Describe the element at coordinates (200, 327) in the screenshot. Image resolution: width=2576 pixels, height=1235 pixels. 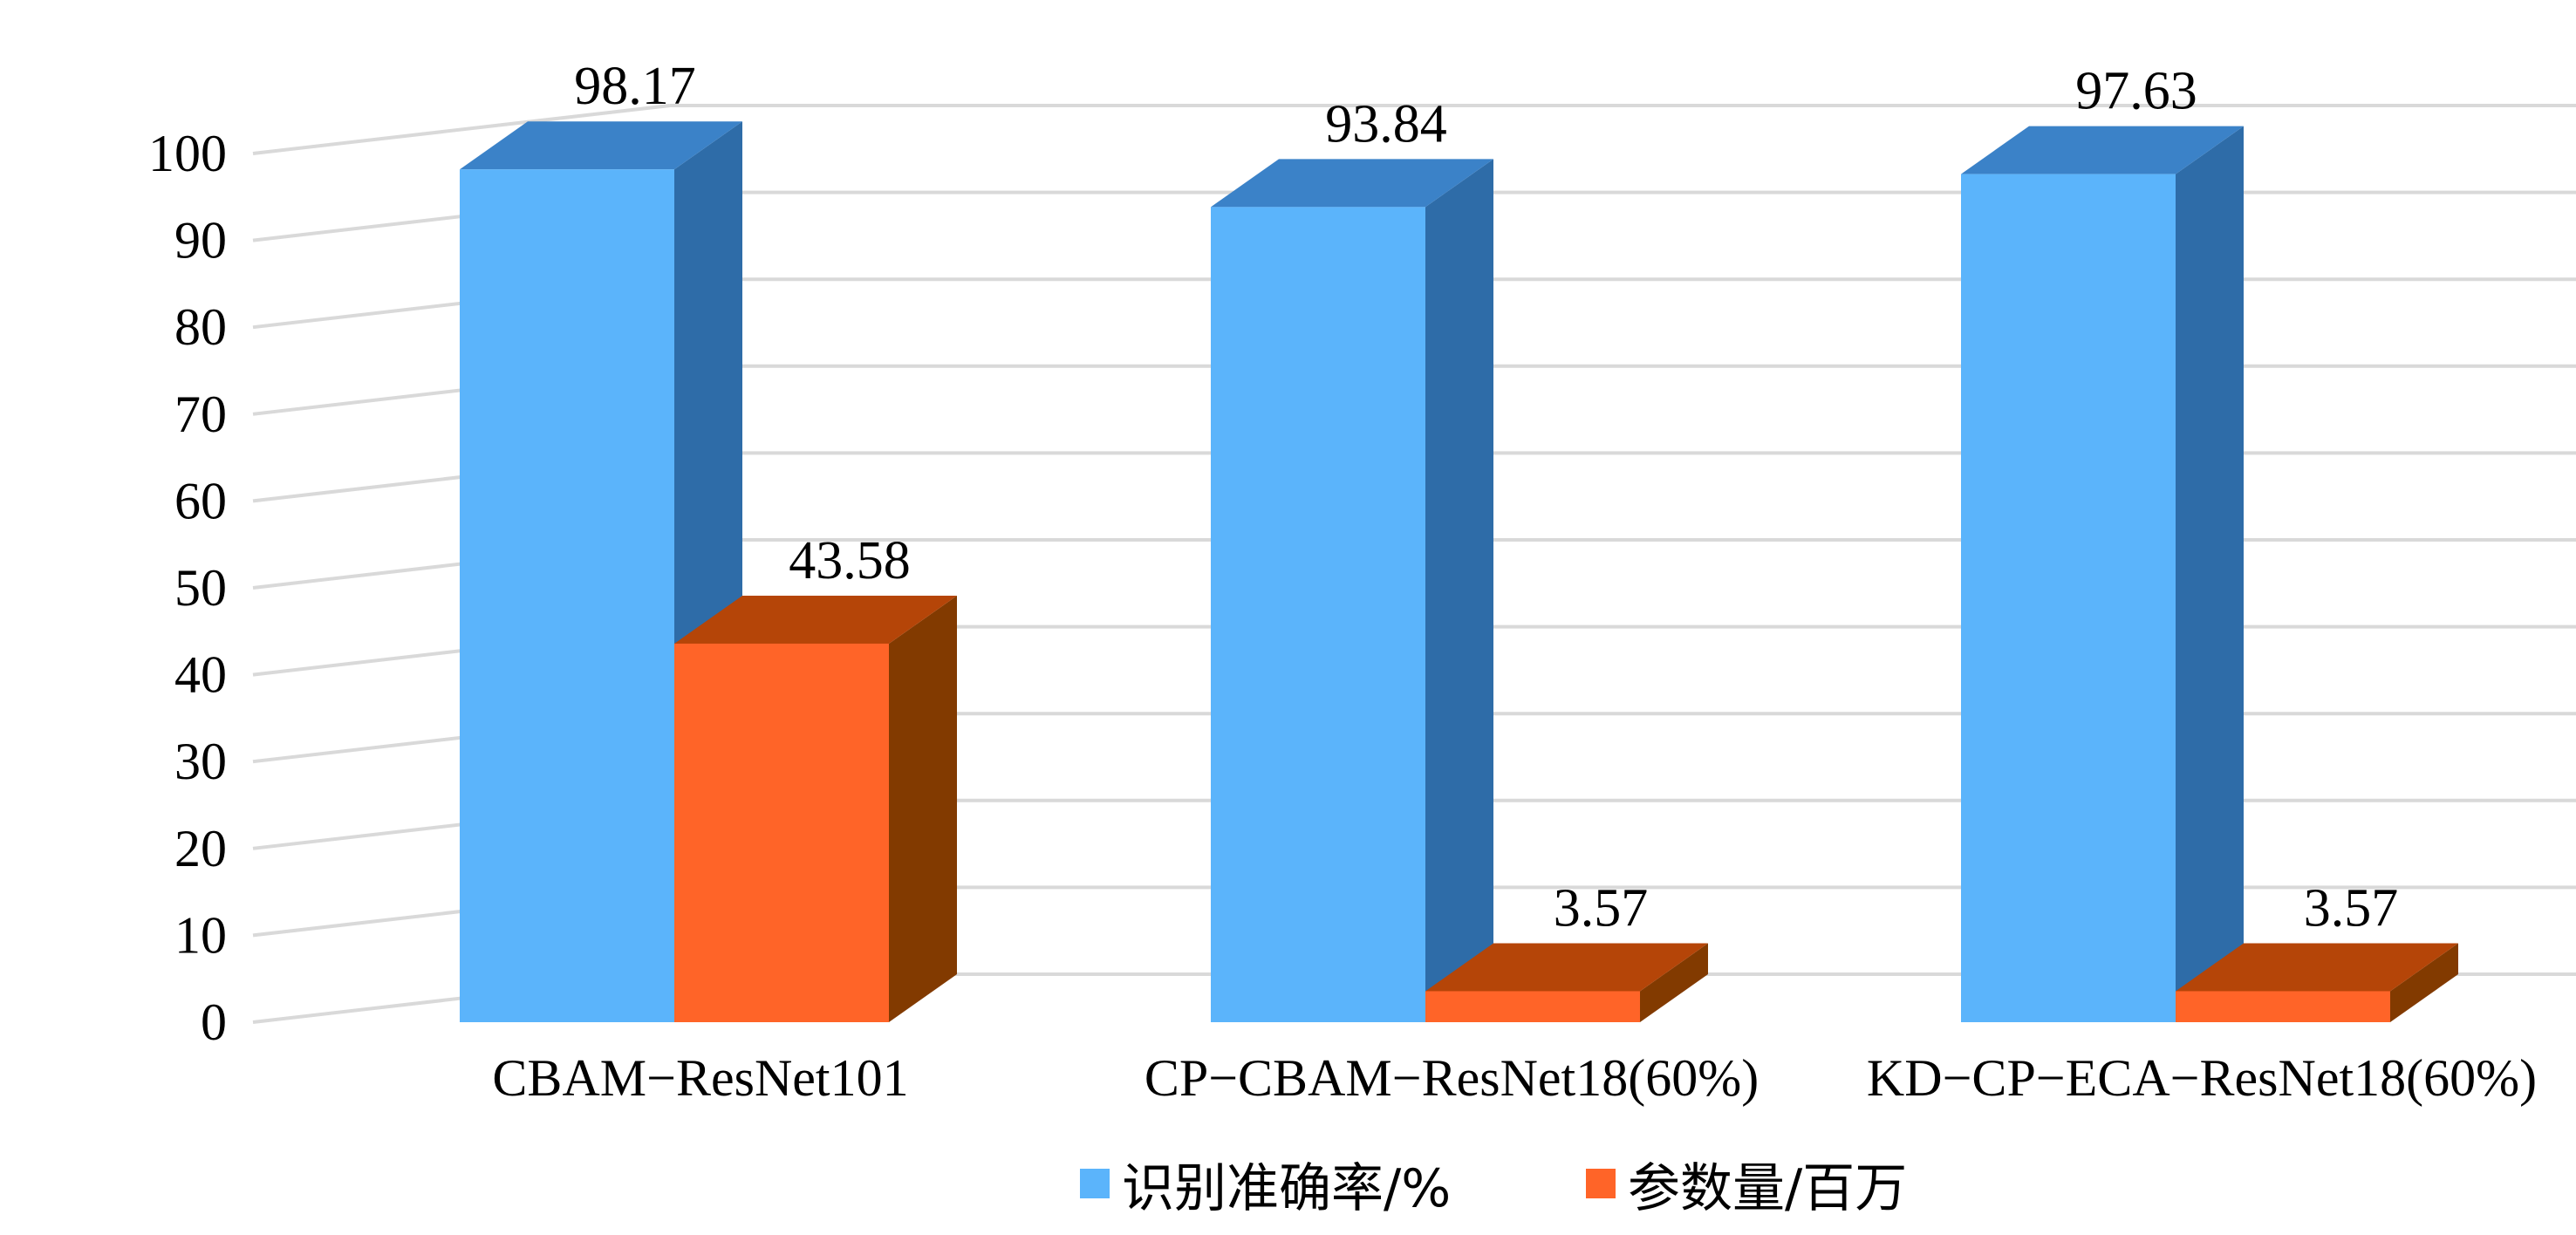
I see `y-tick-label: 80` at that location.